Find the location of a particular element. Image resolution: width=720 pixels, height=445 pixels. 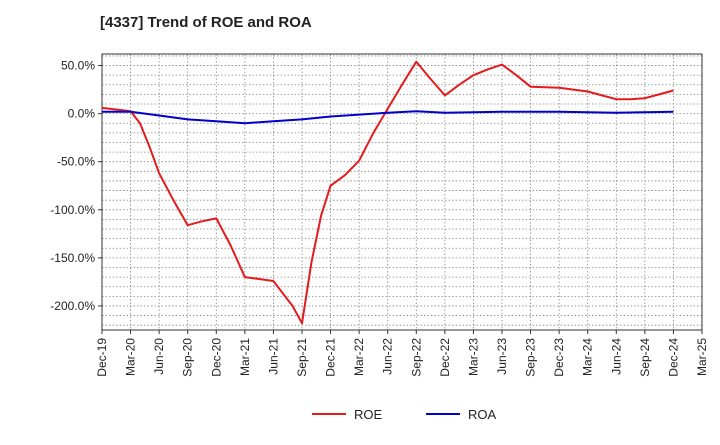

x-tick-label: Jun-20 is located at coordinates (159, 356).